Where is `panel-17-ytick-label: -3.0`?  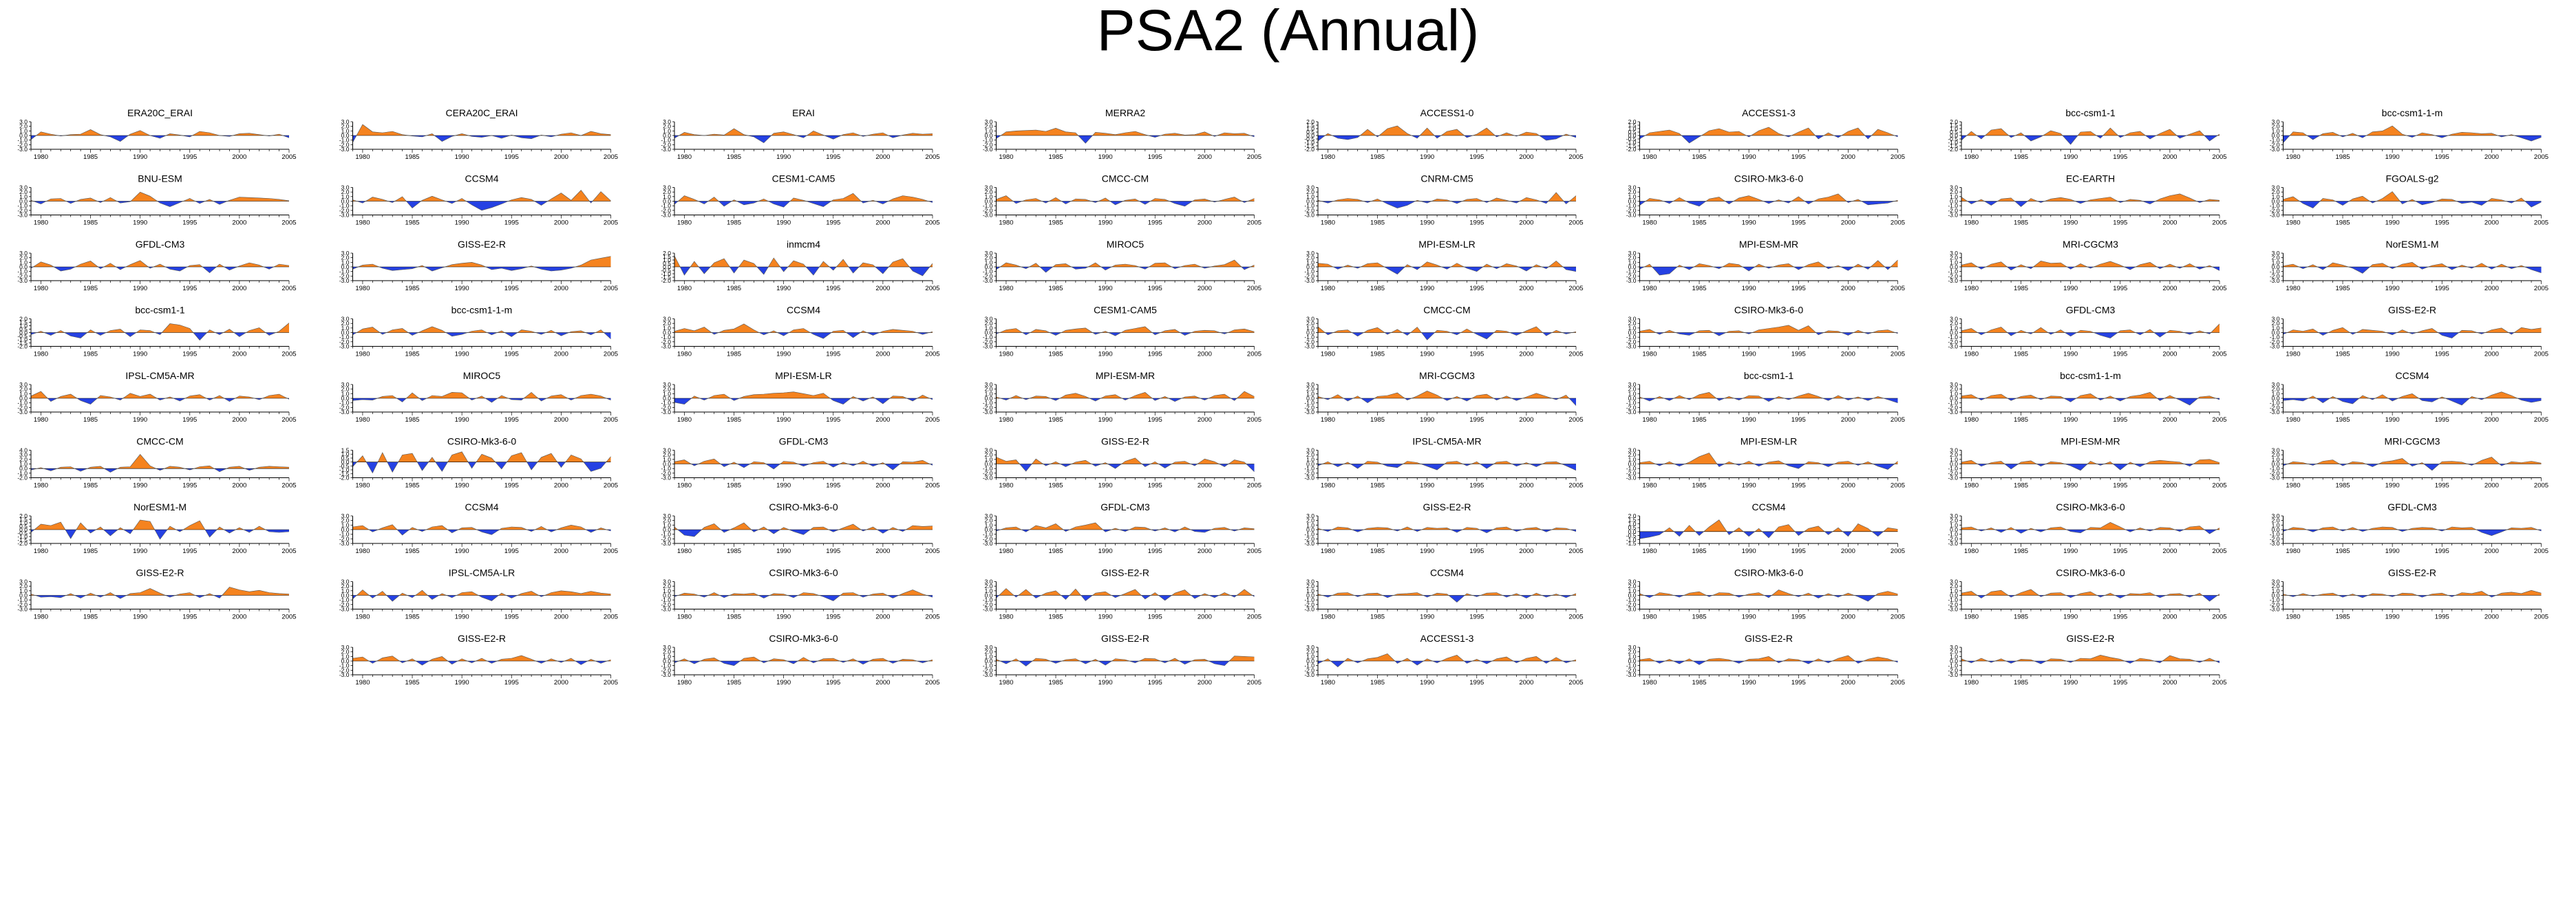
panel-17-ytick-label: -3.0 is located at coordinates (344, 280).